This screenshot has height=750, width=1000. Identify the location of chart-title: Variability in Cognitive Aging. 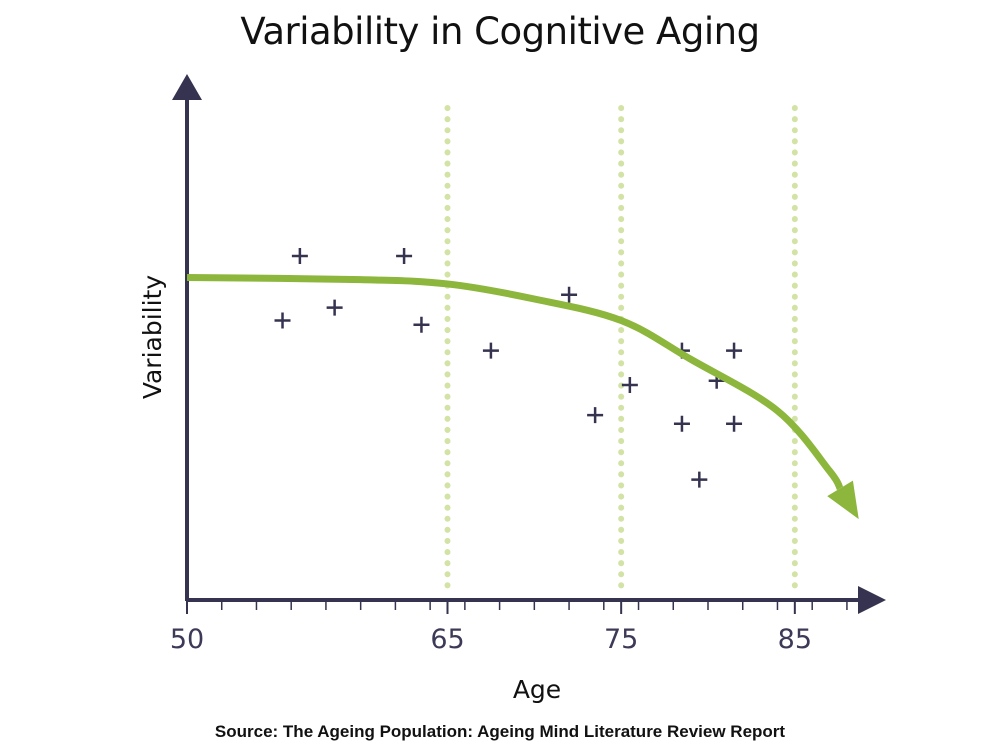
(500, 31).